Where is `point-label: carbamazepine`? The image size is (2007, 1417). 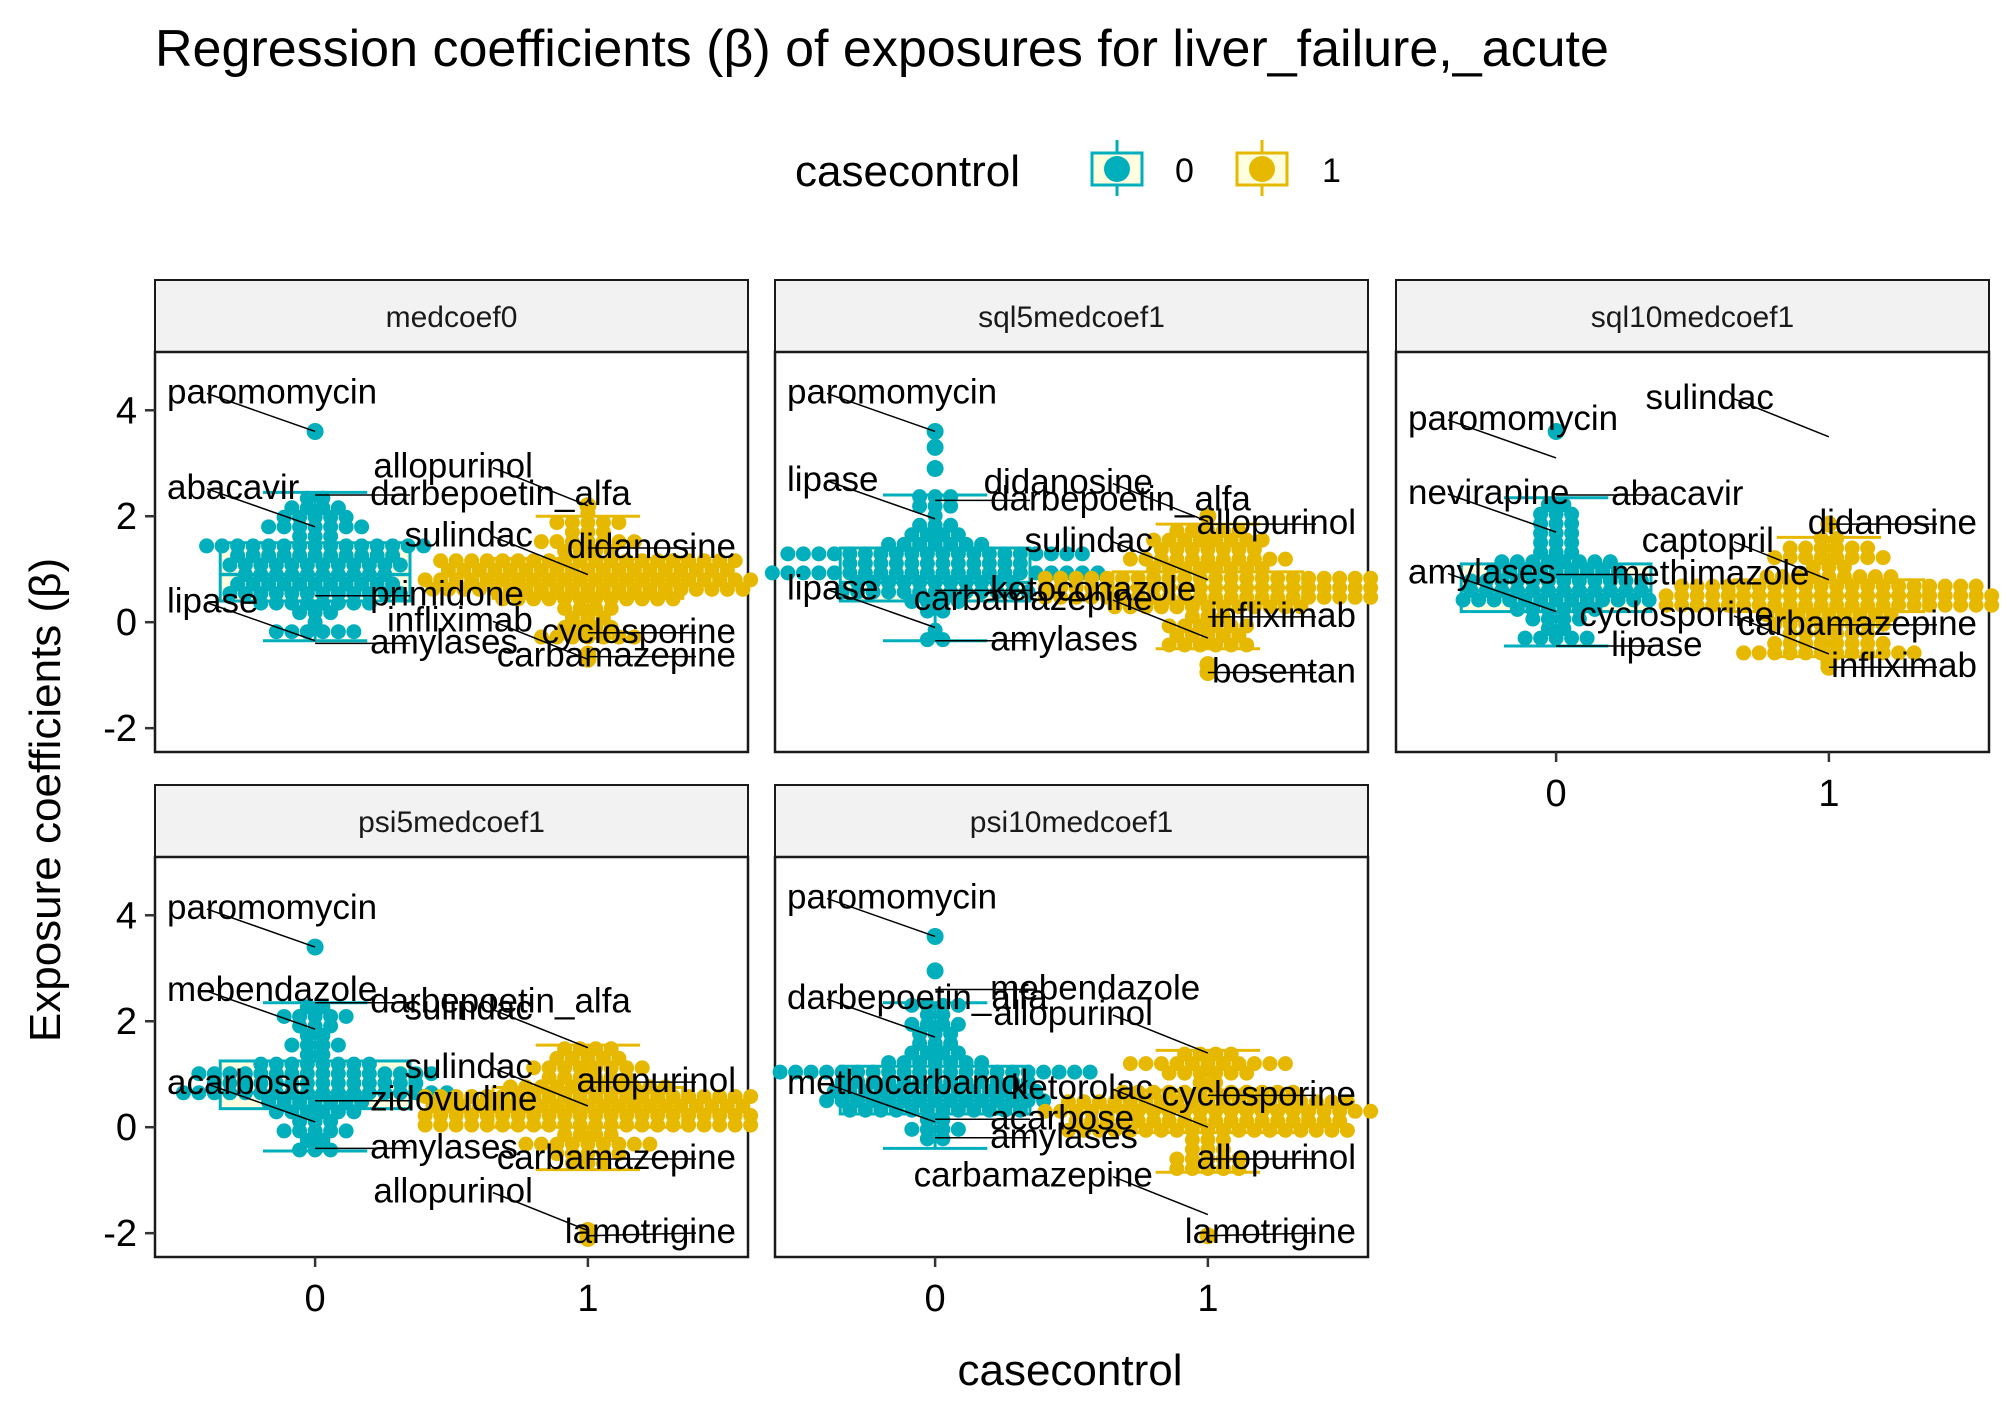
point-label: carbamazepine is located at coordinates (616, 655).